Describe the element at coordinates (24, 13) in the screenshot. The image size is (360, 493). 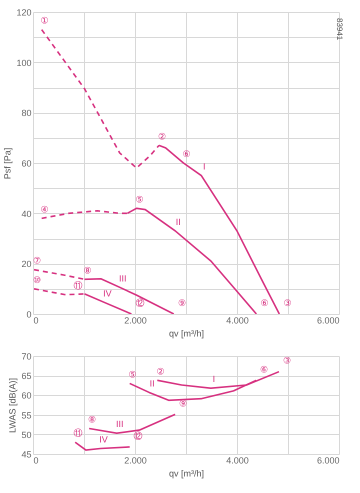
I see `y-tick-label: 120` at that location.